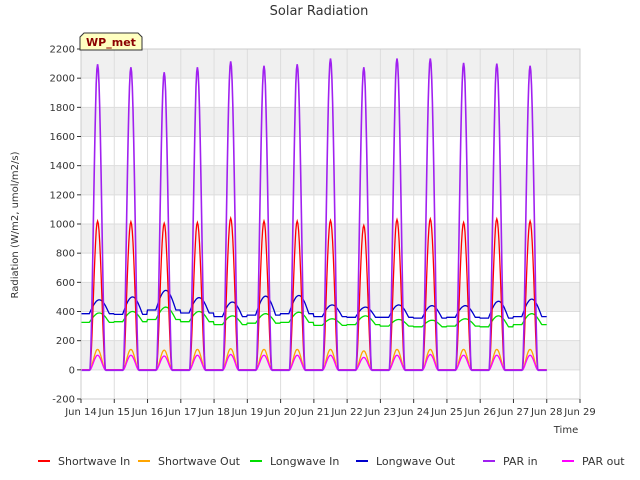 The width and height of the screenshot is (640, 480). Describe the element at coordinates (513, 412) in the screenshot. I see `x-tick-label: Jun 27` at that location.